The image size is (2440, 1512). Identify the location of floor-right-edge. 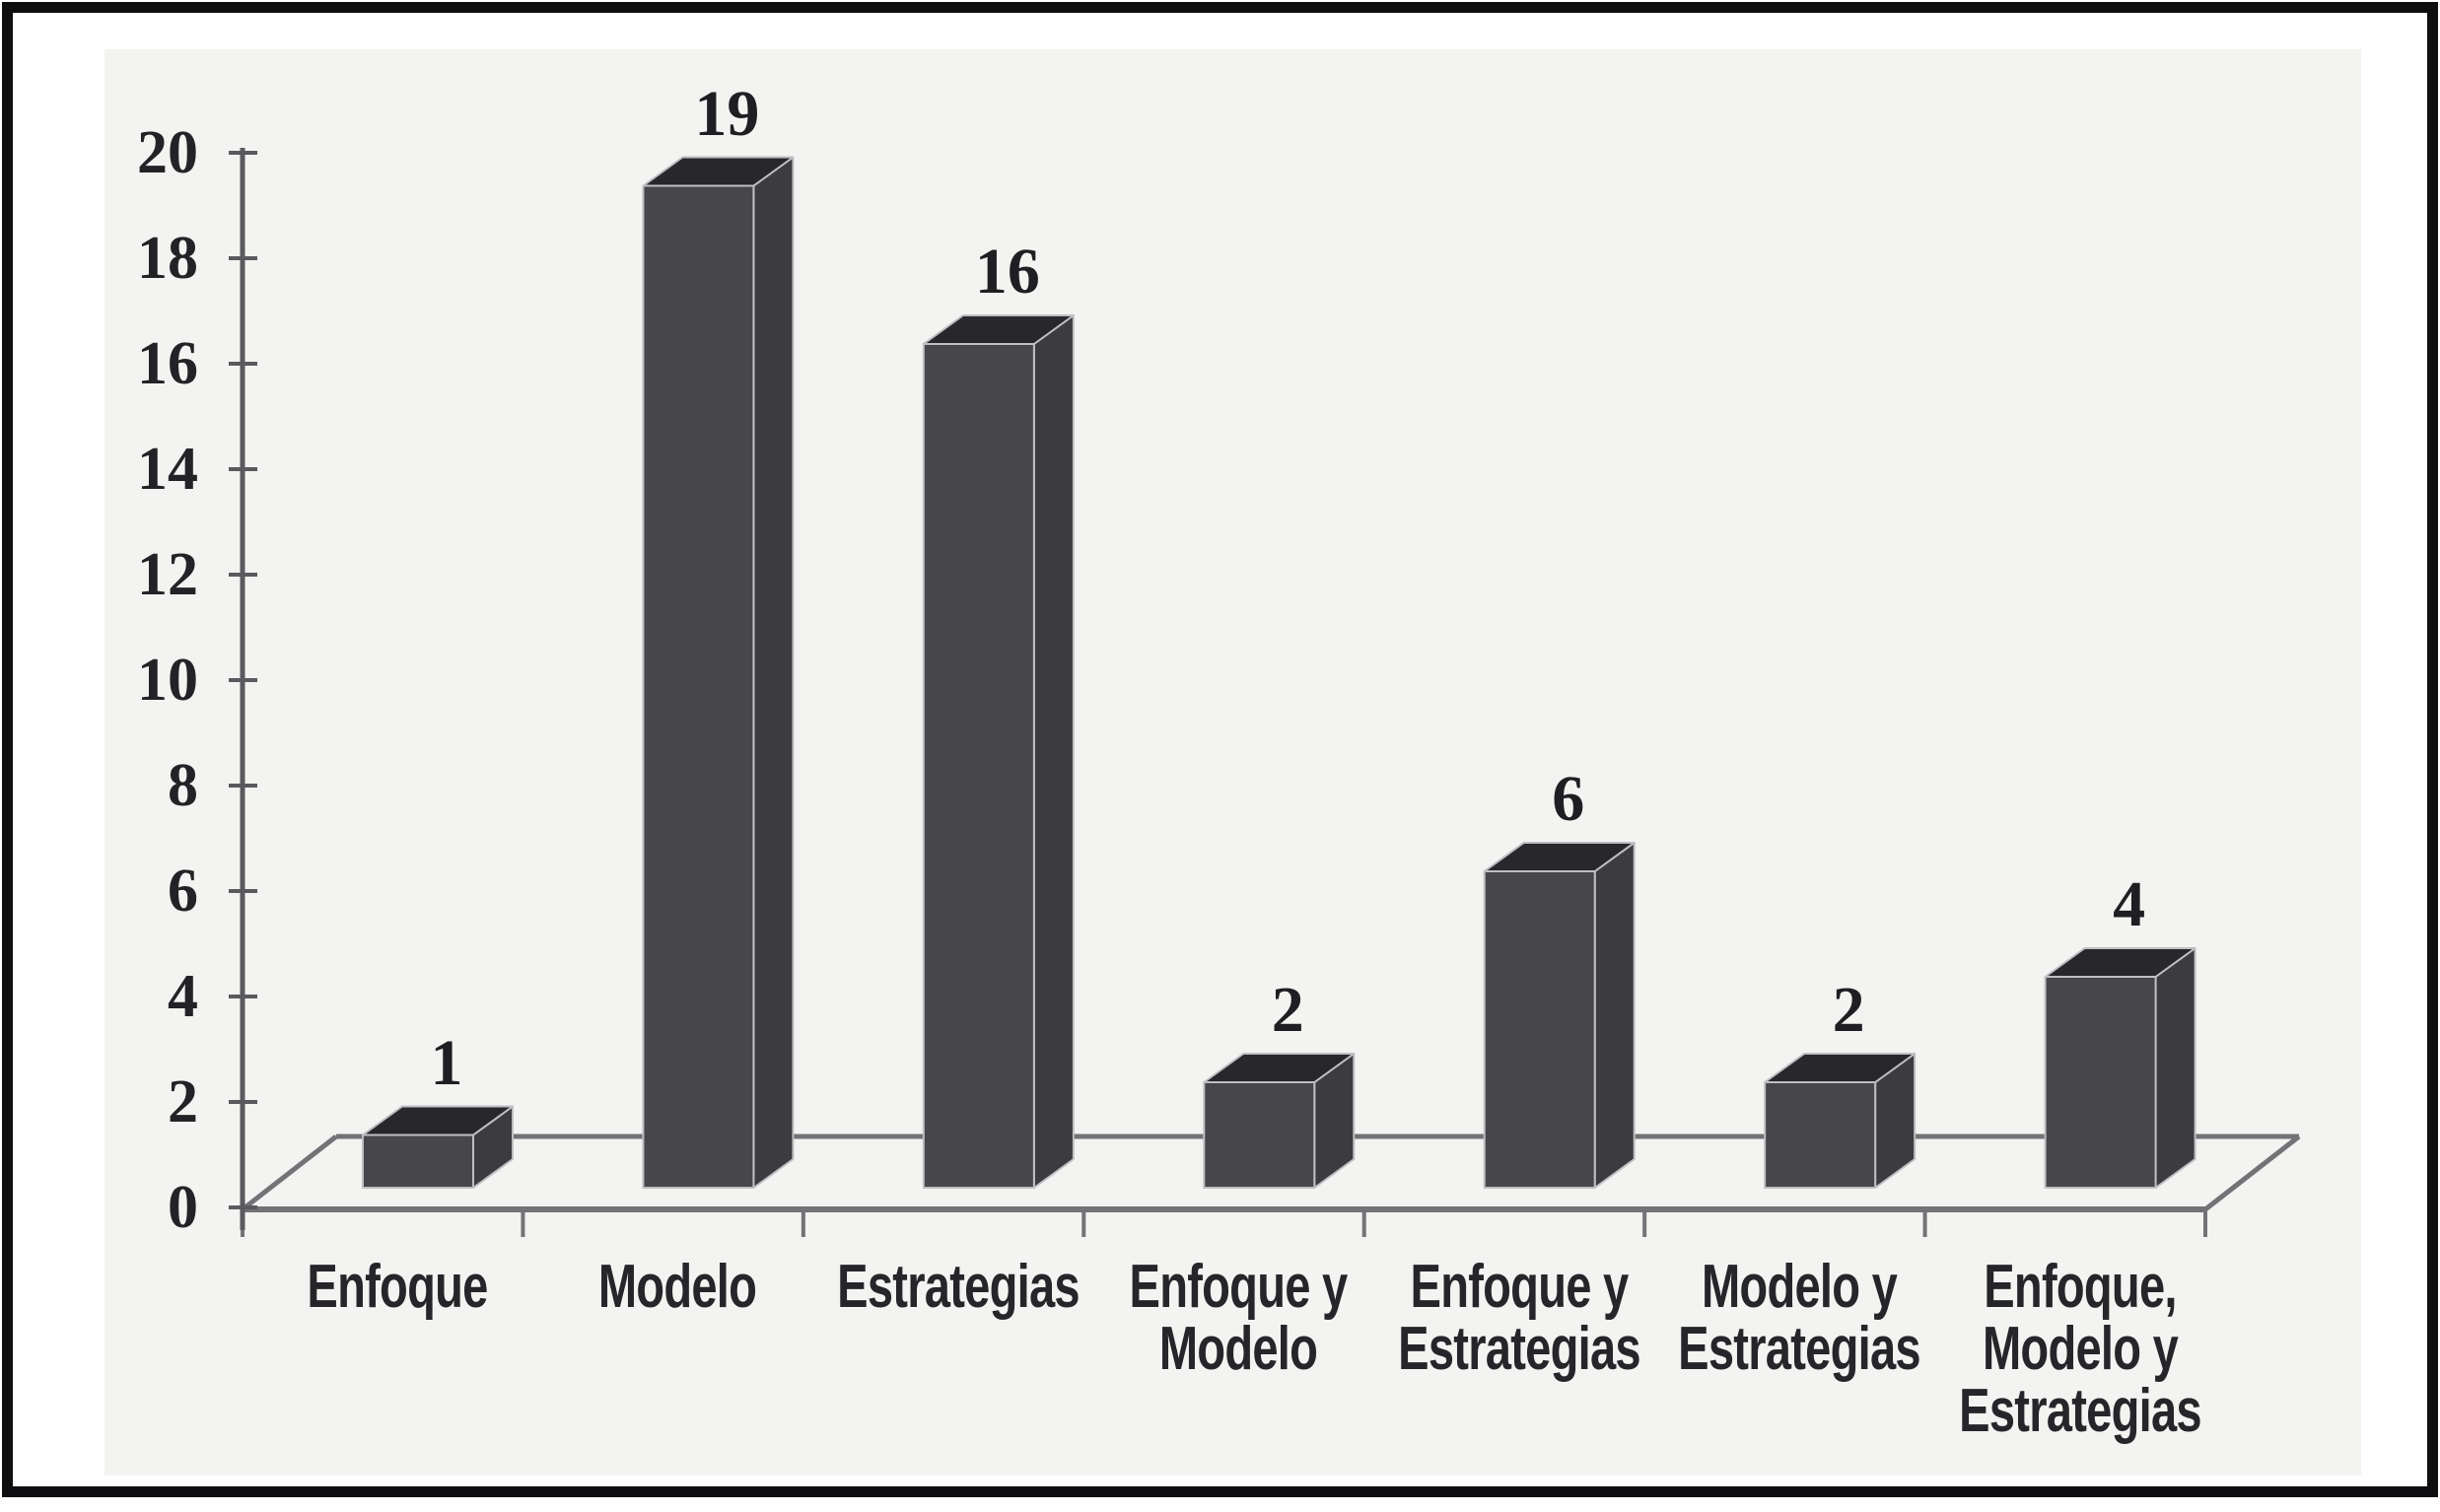
(2252, 1172).